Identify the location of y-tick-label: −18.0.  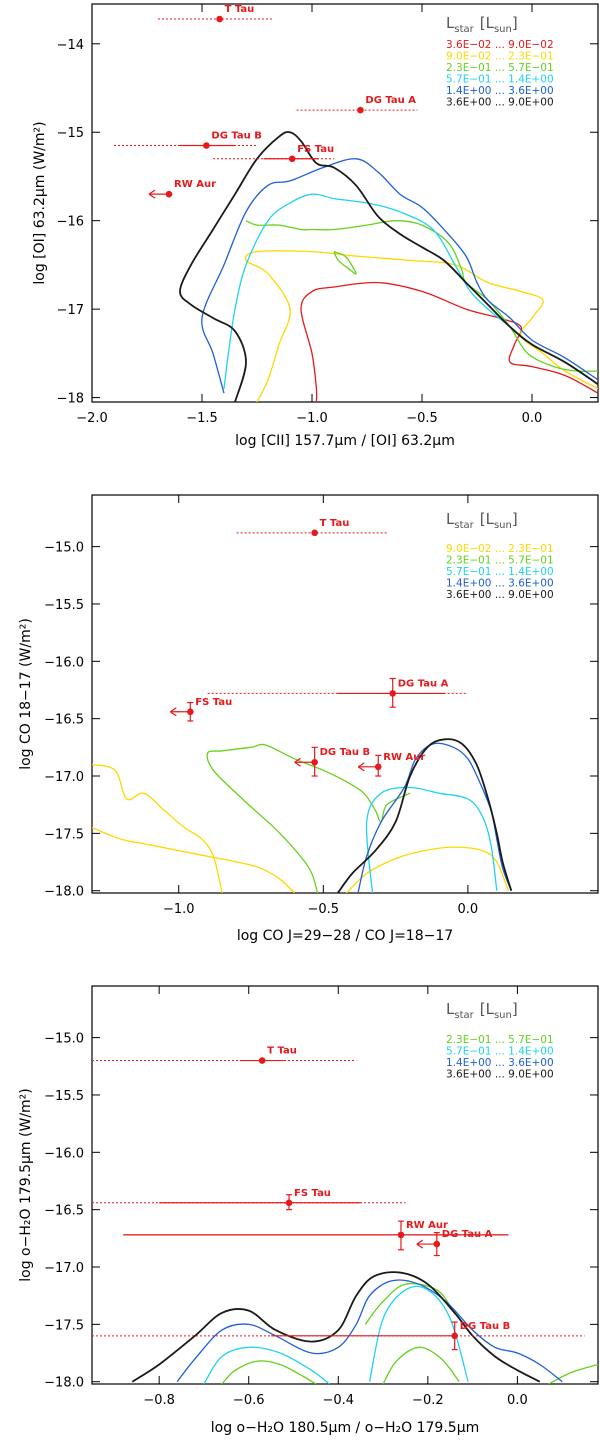
(64, 892).